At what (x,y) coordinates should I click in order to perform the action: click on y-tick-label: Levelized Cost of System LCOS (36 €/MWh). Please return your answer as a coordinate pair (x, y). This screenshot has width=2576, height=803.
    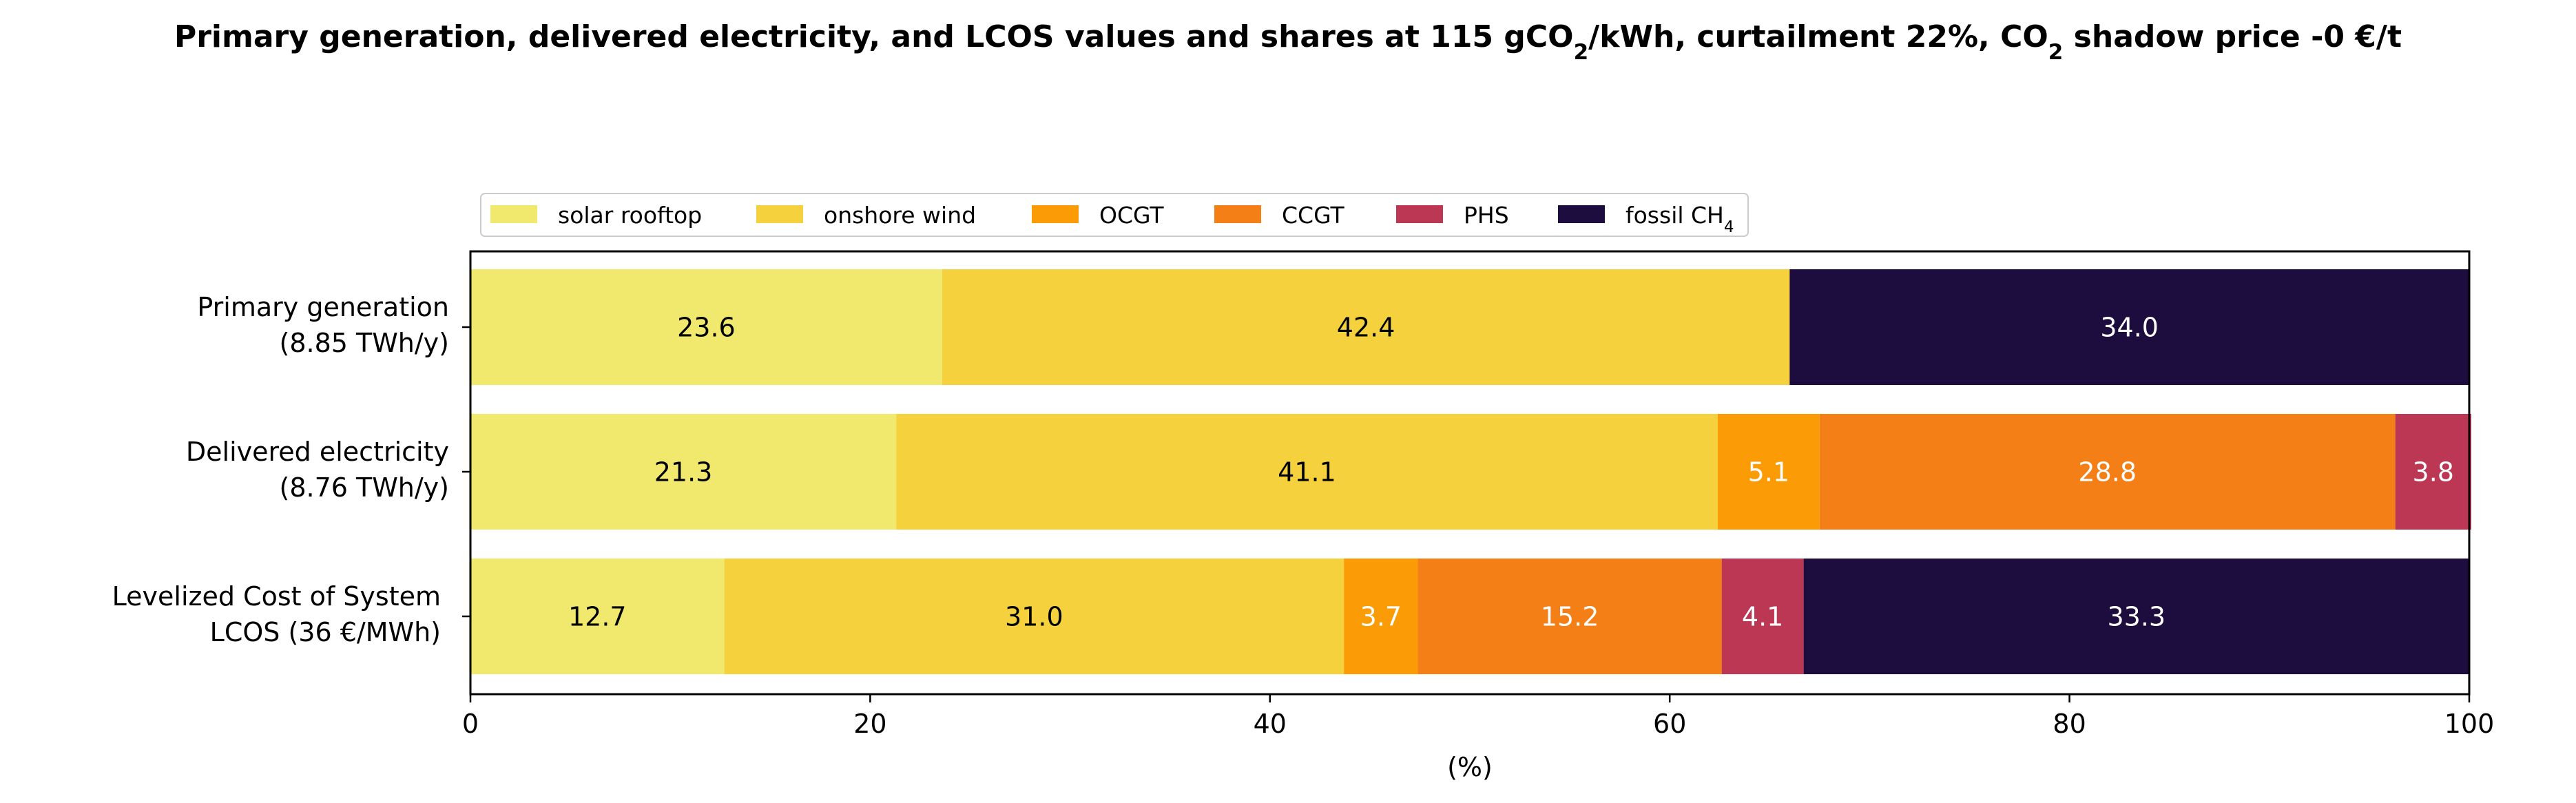
    Looking at the image, I should click on (276, 614).